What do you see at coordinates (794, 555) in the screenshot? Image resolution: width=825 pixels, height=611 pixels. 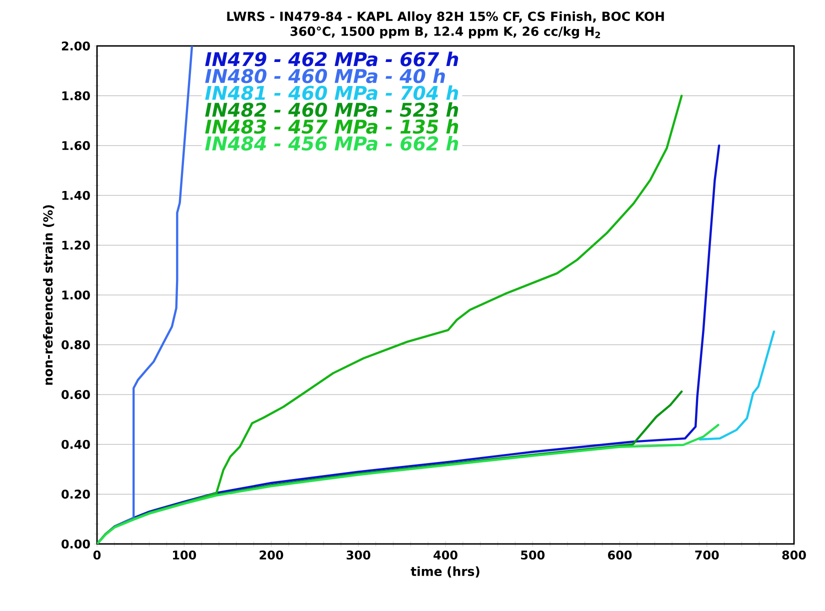 I see `x-tick-label: 800` at bounding box center [794, 555].